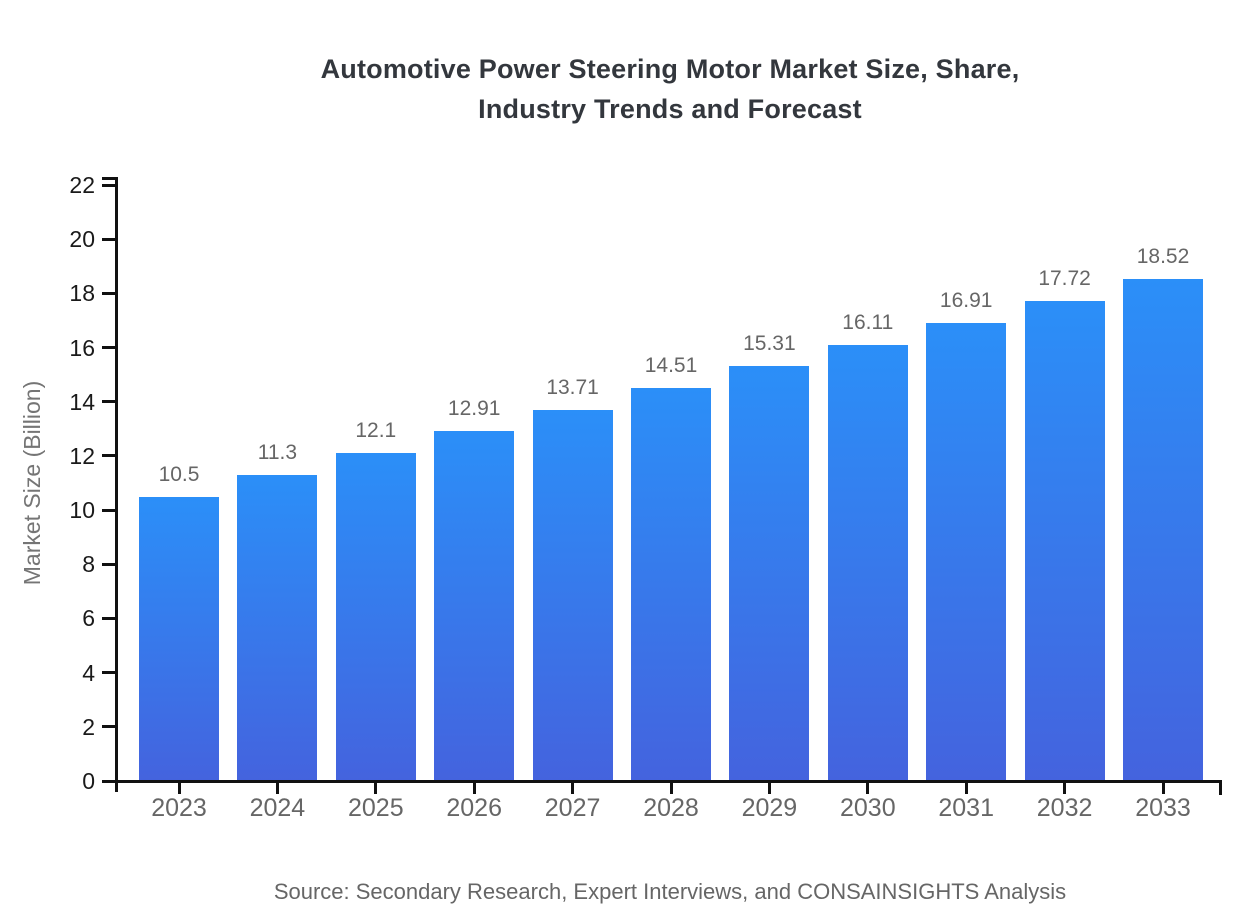  Describe the element at coordinates (868, 322) in the screenshot. I see `bar-value-label: 16.11` at that location.